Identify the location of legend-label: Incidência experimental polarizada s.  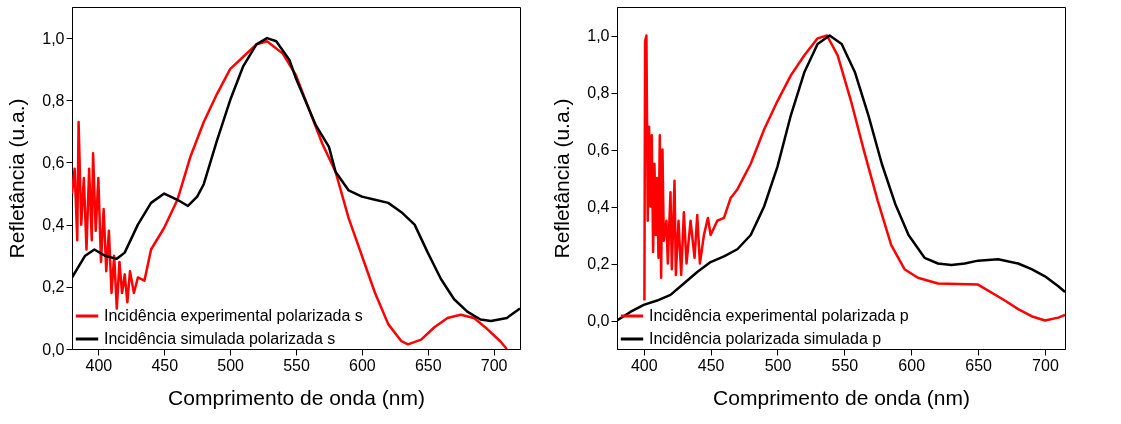
(233, 315).